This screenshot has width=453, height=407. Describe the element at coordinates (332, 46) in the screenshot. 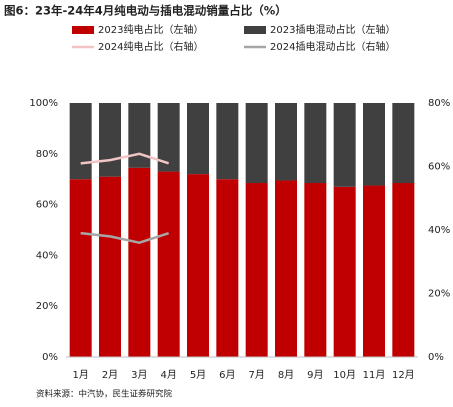

I see `legend-label: 2024插电混动占比（右轴）` at that location.